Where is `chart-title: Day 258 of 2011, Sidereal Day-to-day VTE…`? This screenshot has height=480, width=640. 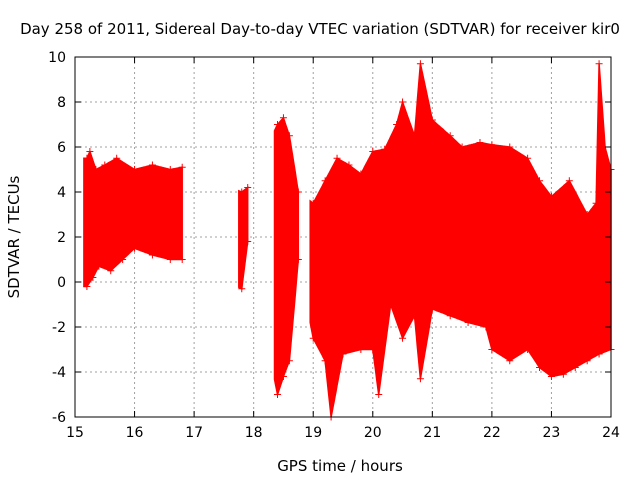 chart-title: Day 258 of 2011, Sidereal Day-to-day VTE… is located at coordinates (320, 29).